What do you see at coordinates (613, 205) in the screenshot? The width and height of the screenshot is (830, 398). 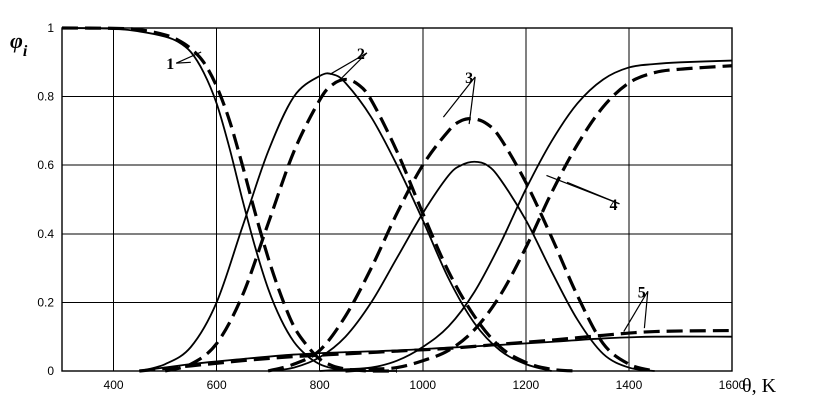 I see `curve-label: 4` at bounding box center [613, 205].